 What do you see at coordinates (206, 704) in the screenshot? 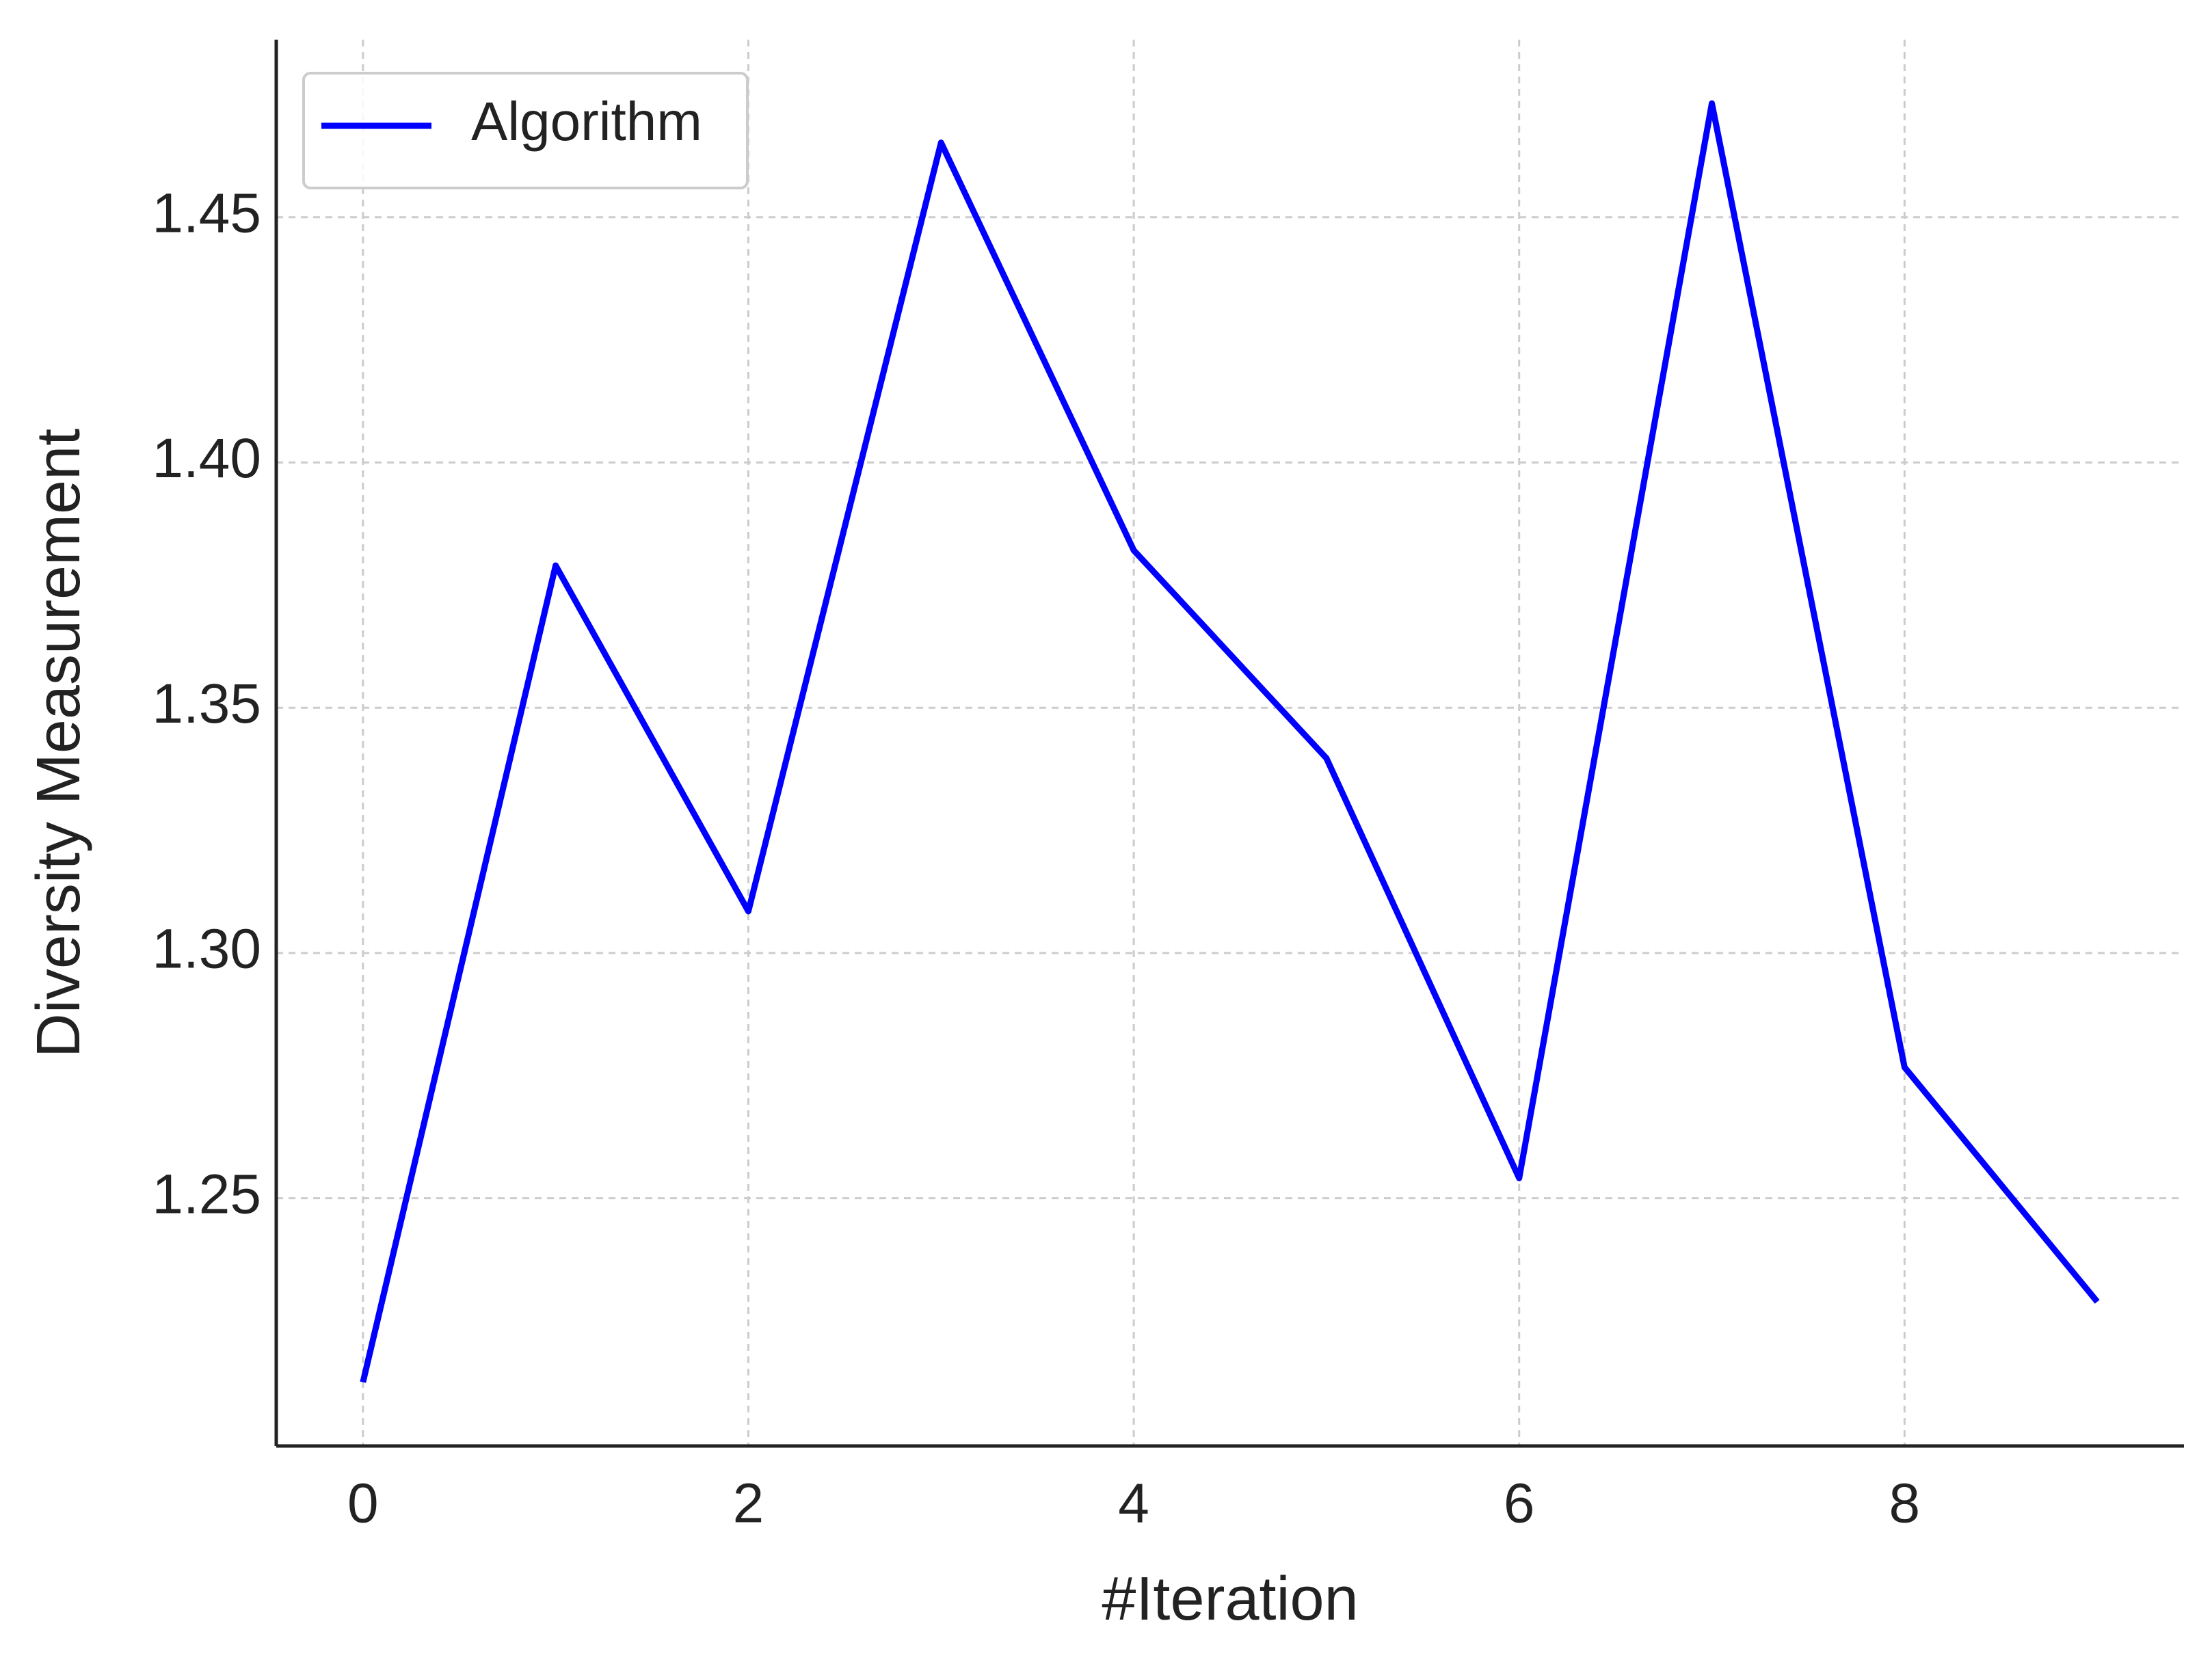
I see `y-tick-label: 1.35` at bounding box center [206, 704].